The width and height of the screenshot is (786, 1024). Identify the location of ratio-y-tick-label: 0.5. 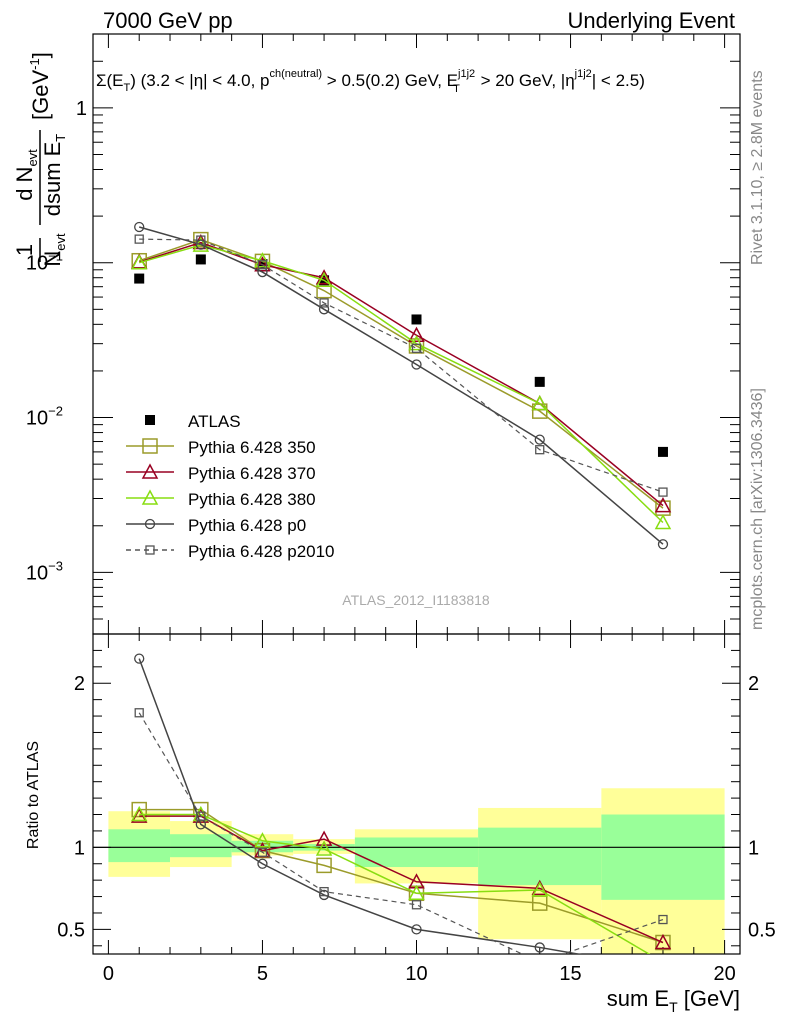
(71, 930).